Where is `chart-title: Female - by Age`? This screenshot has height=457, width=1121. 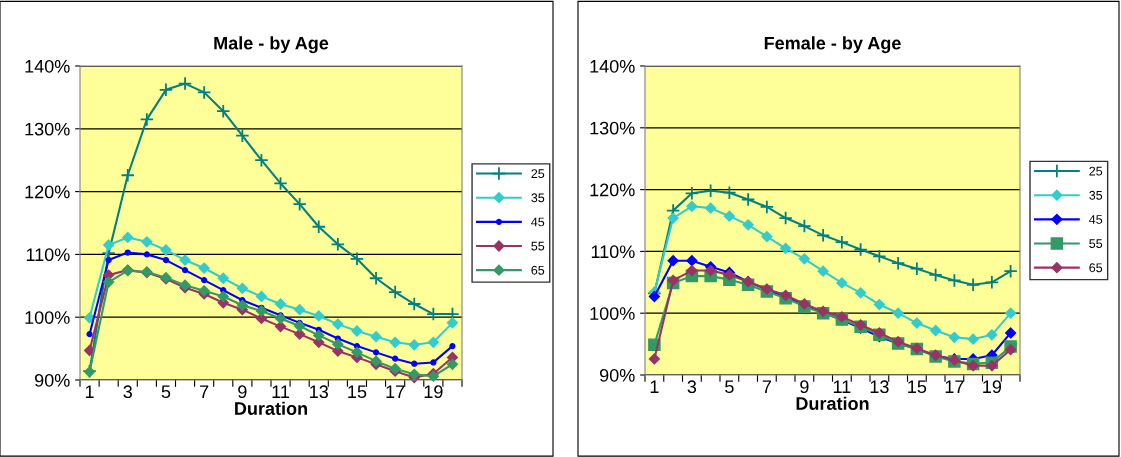
chart-title: Female - by Age is located at coordinates (832, 45).